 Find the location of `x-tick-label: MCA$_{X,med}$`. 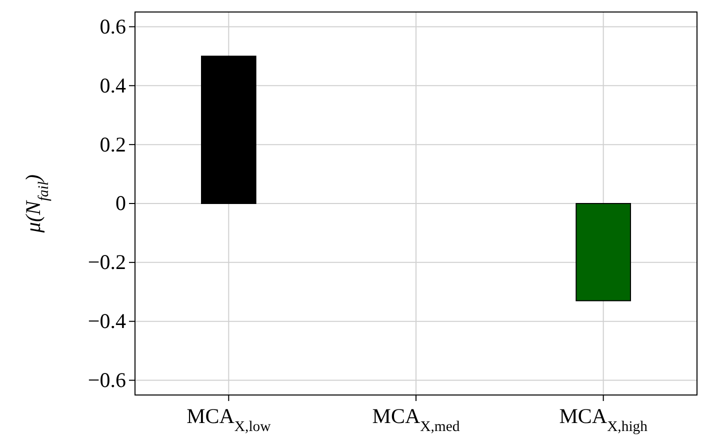

x-tick-label: MCA$_{X,med}$ is located at coordinates (416, 419).